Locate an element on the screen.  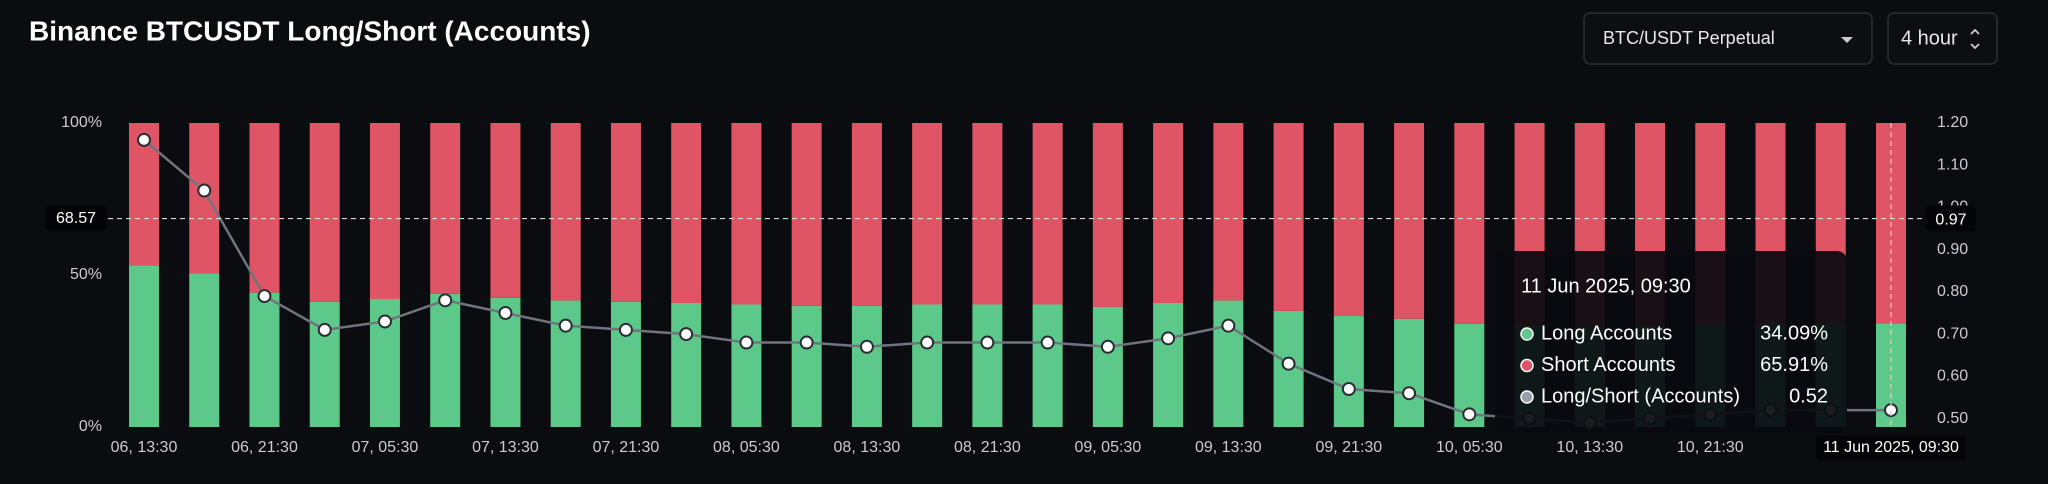
crosshair-x-label: 11 Jun 2025, 09:30 is located at coordinates (1891, 447).